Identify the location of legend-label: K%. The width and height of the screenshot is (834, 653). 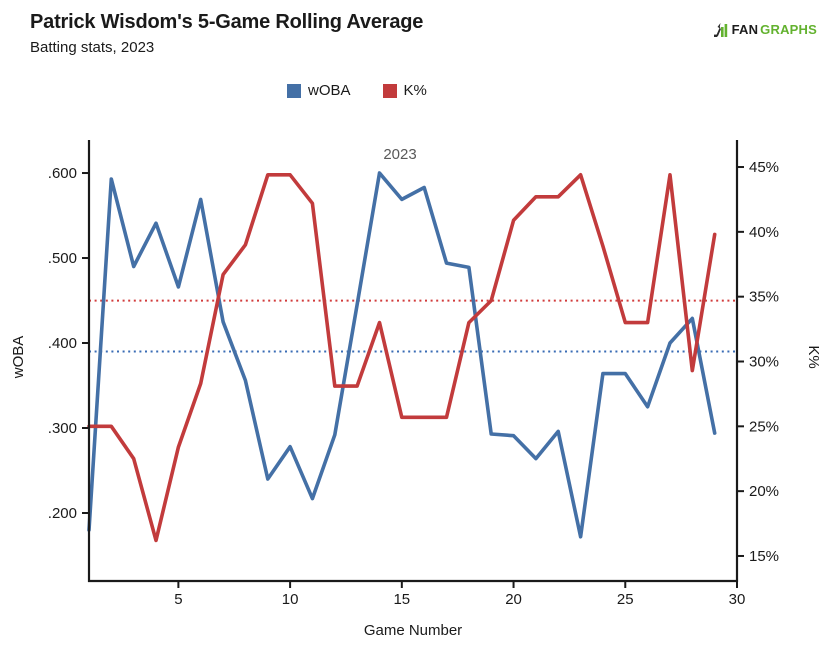
(415, 90).